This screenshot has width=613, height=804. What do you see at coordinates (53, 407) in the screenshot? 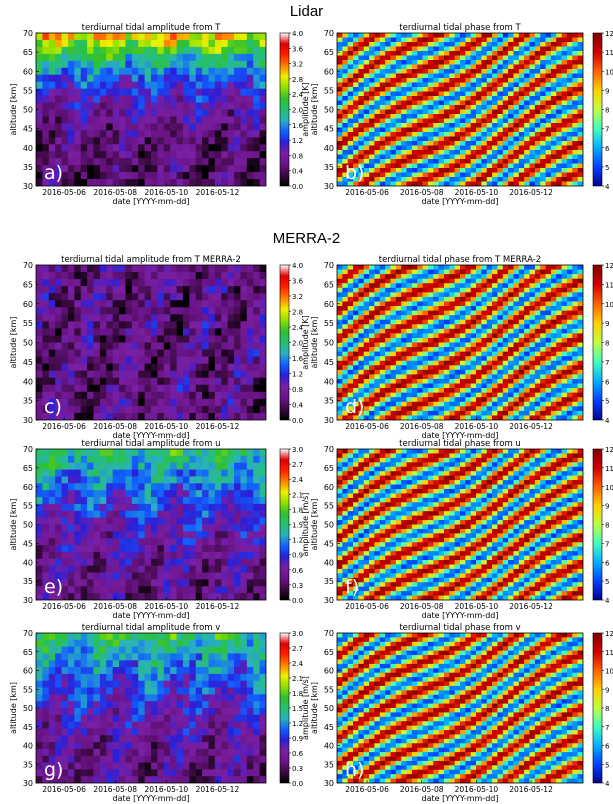
I see `panel-label-c: c)` at bounding box center [53, 407].